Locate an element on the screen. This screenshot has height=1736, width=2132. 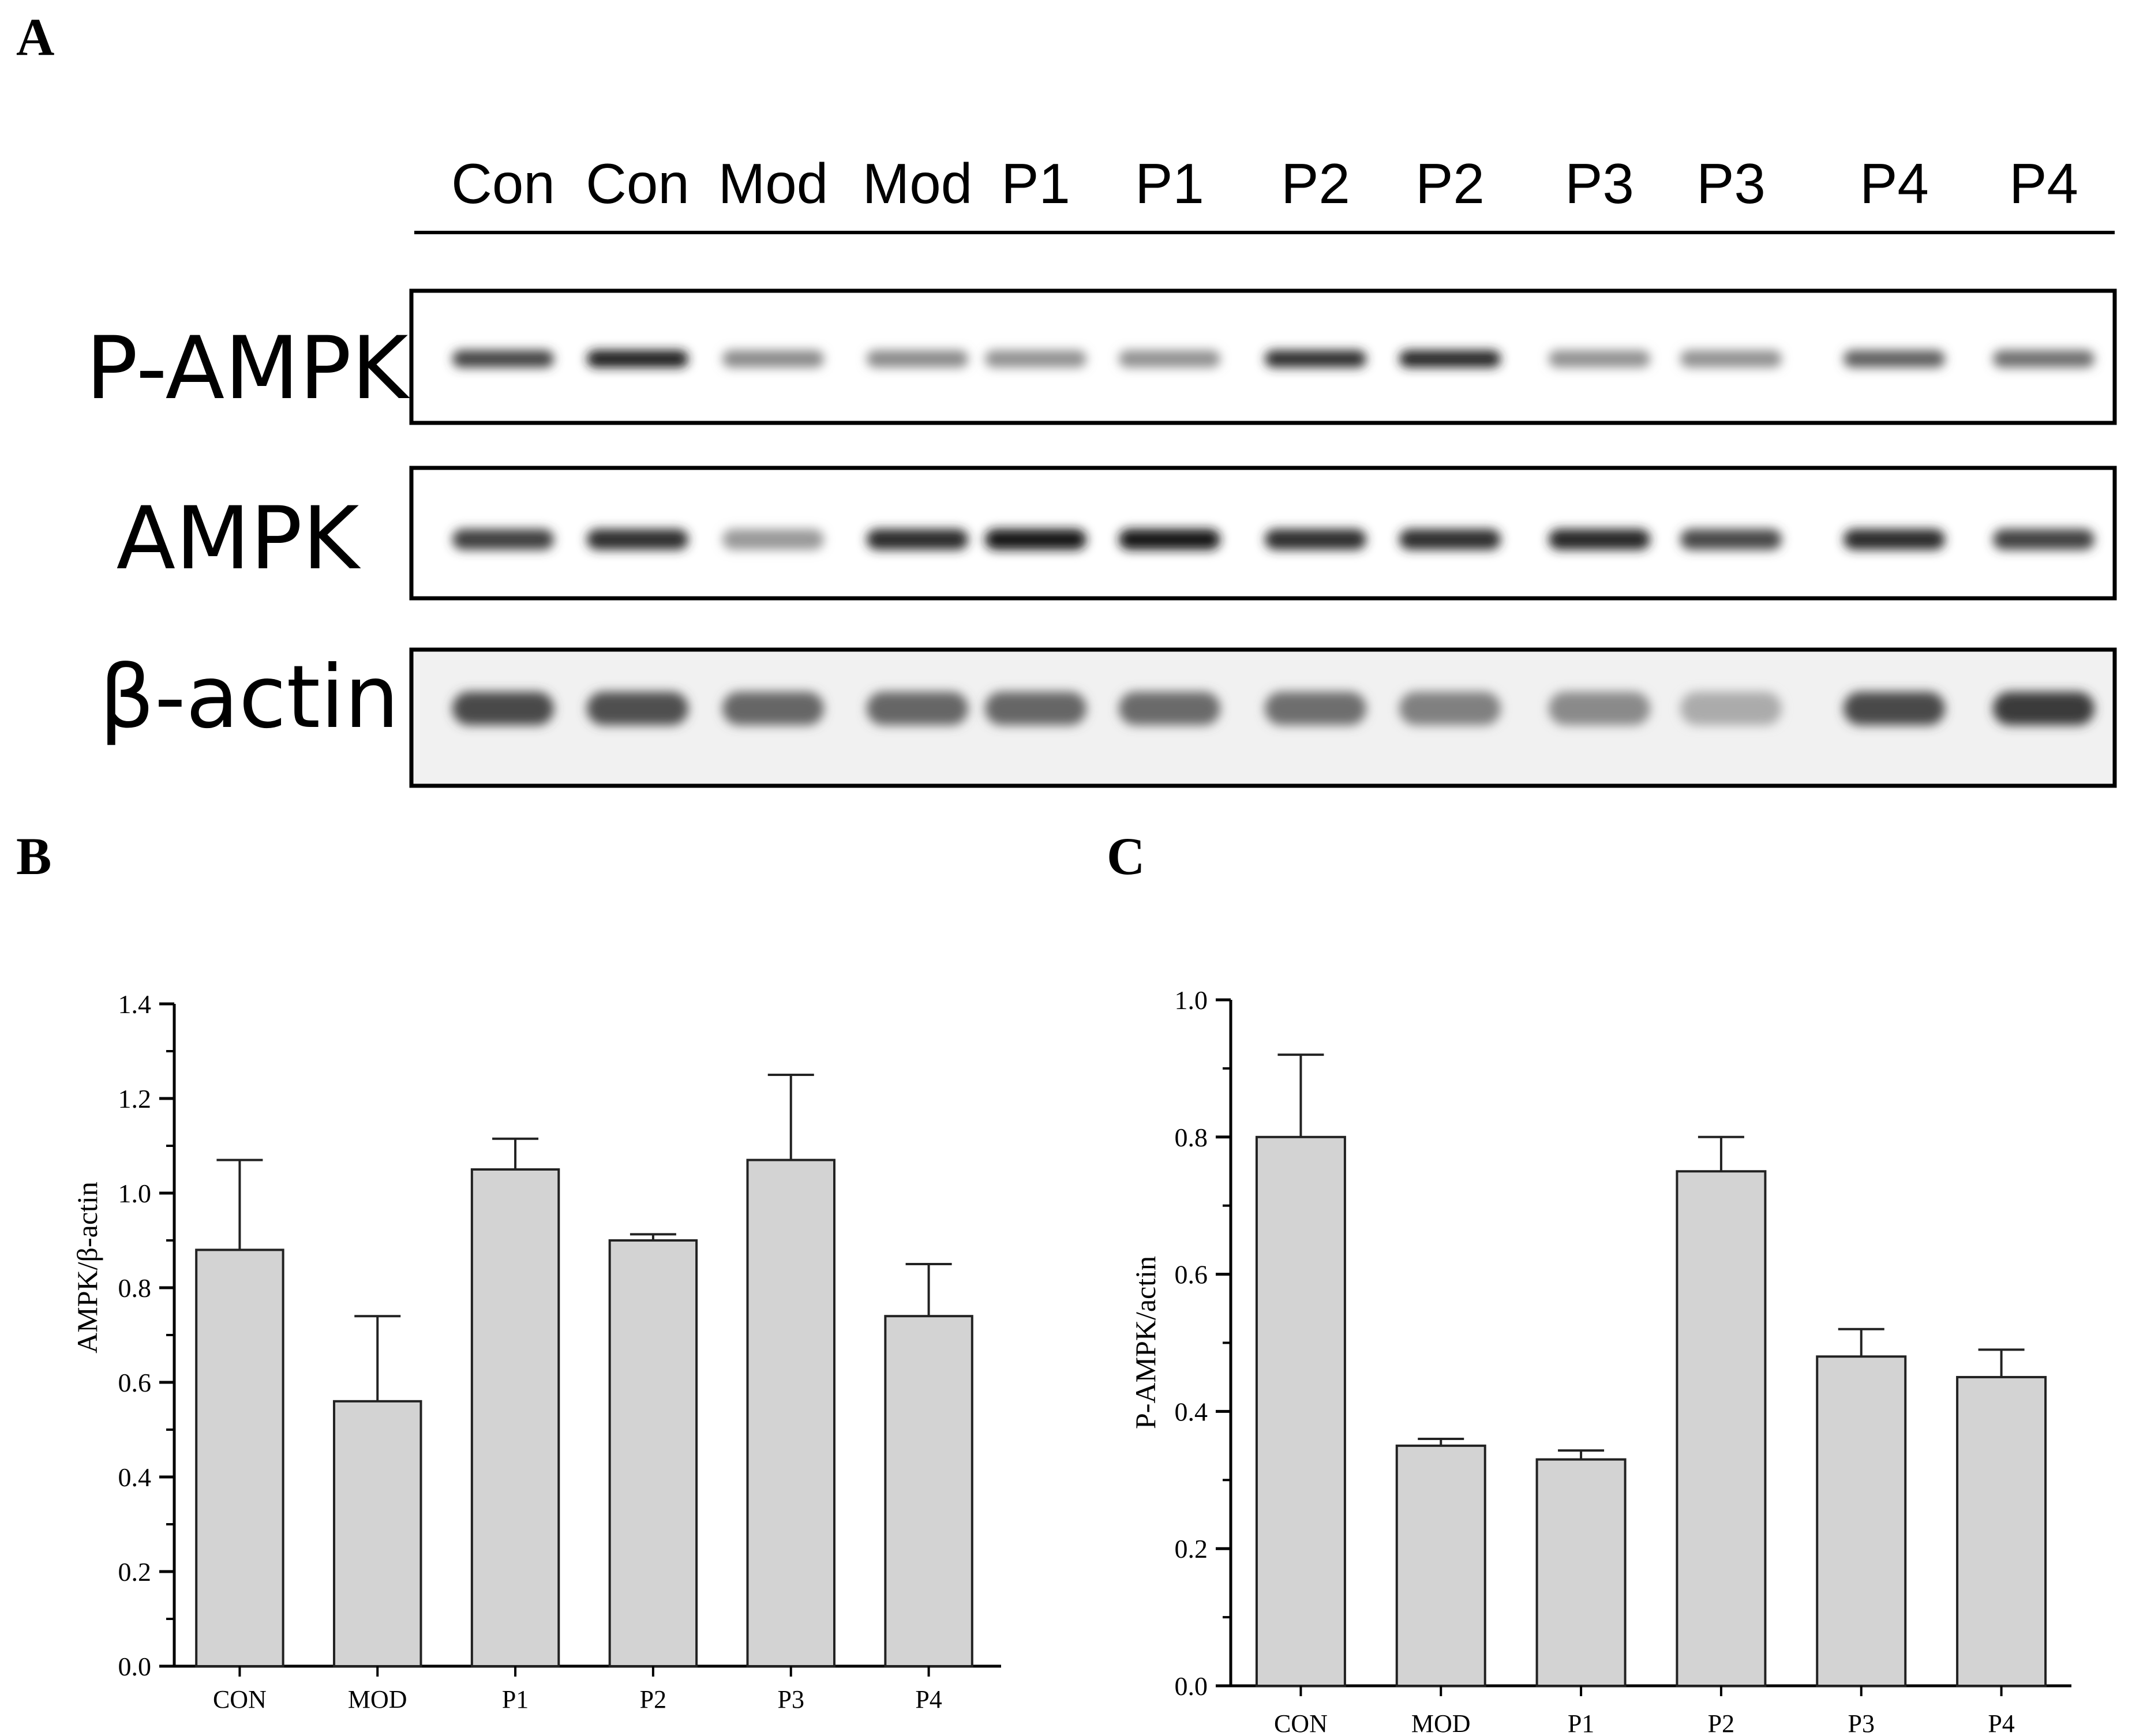
blot-row-label: AMPK is located at coordinates (239, 539).